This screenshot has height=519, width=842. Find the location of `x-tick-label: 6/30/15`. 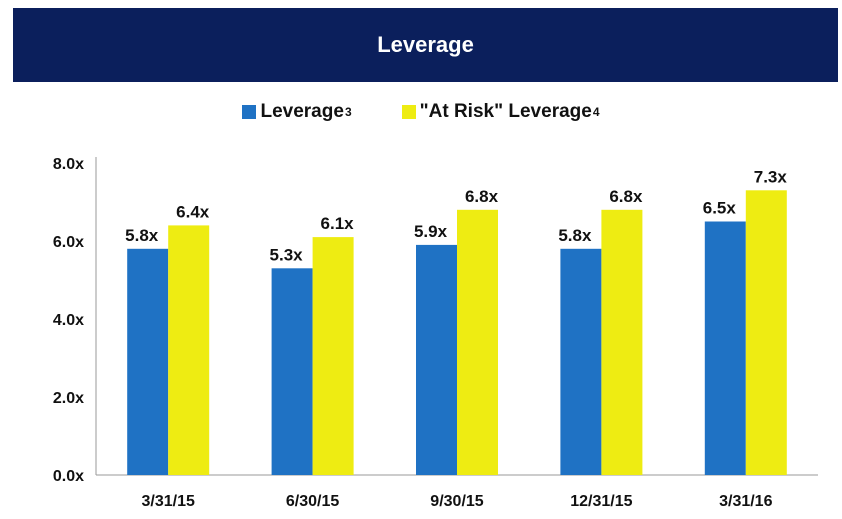

x-tick-label: 6/30/15 is located at coordinates (312, 501).